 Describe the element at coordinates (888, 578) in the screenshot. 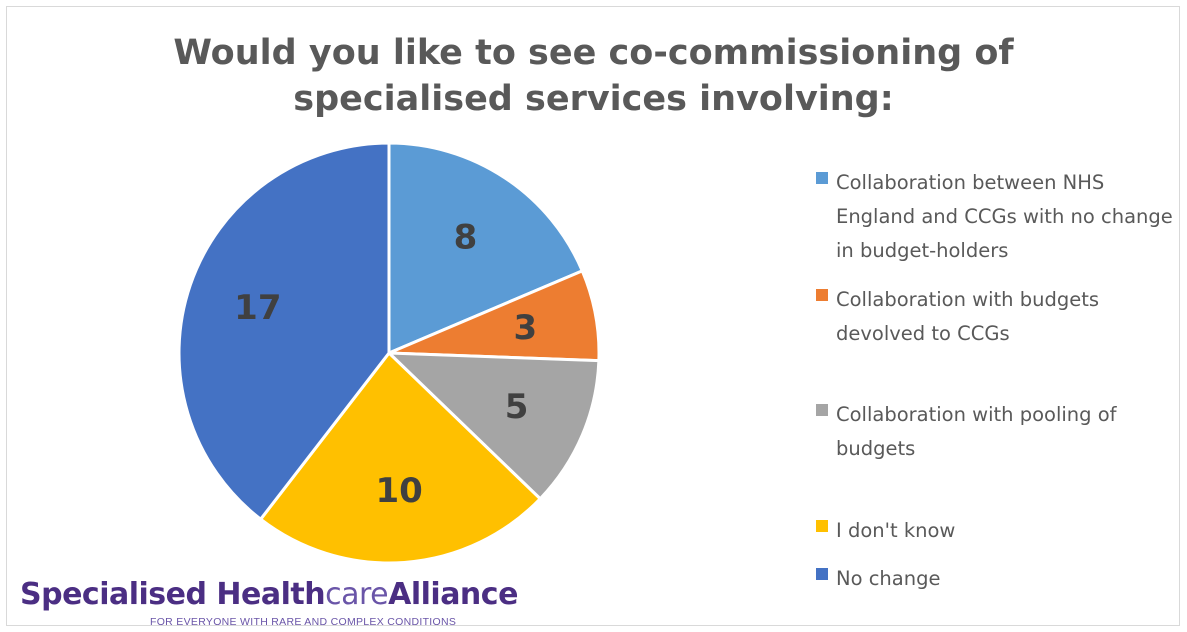

I see `legend-label-5: No change` at that location.